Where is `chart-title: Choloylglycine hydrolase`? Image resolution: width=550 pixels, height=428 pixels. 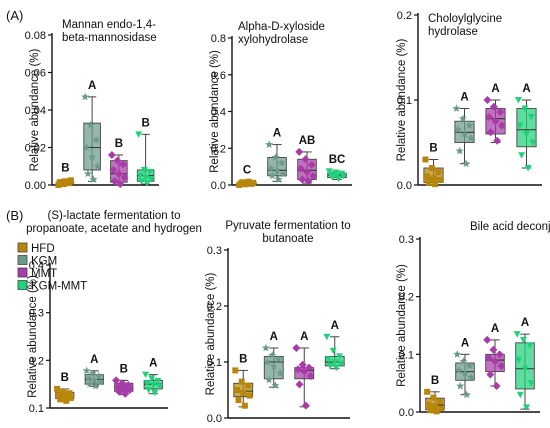
chart-title: Choloylglycine hydrolase is located at coordinates (465, 25).